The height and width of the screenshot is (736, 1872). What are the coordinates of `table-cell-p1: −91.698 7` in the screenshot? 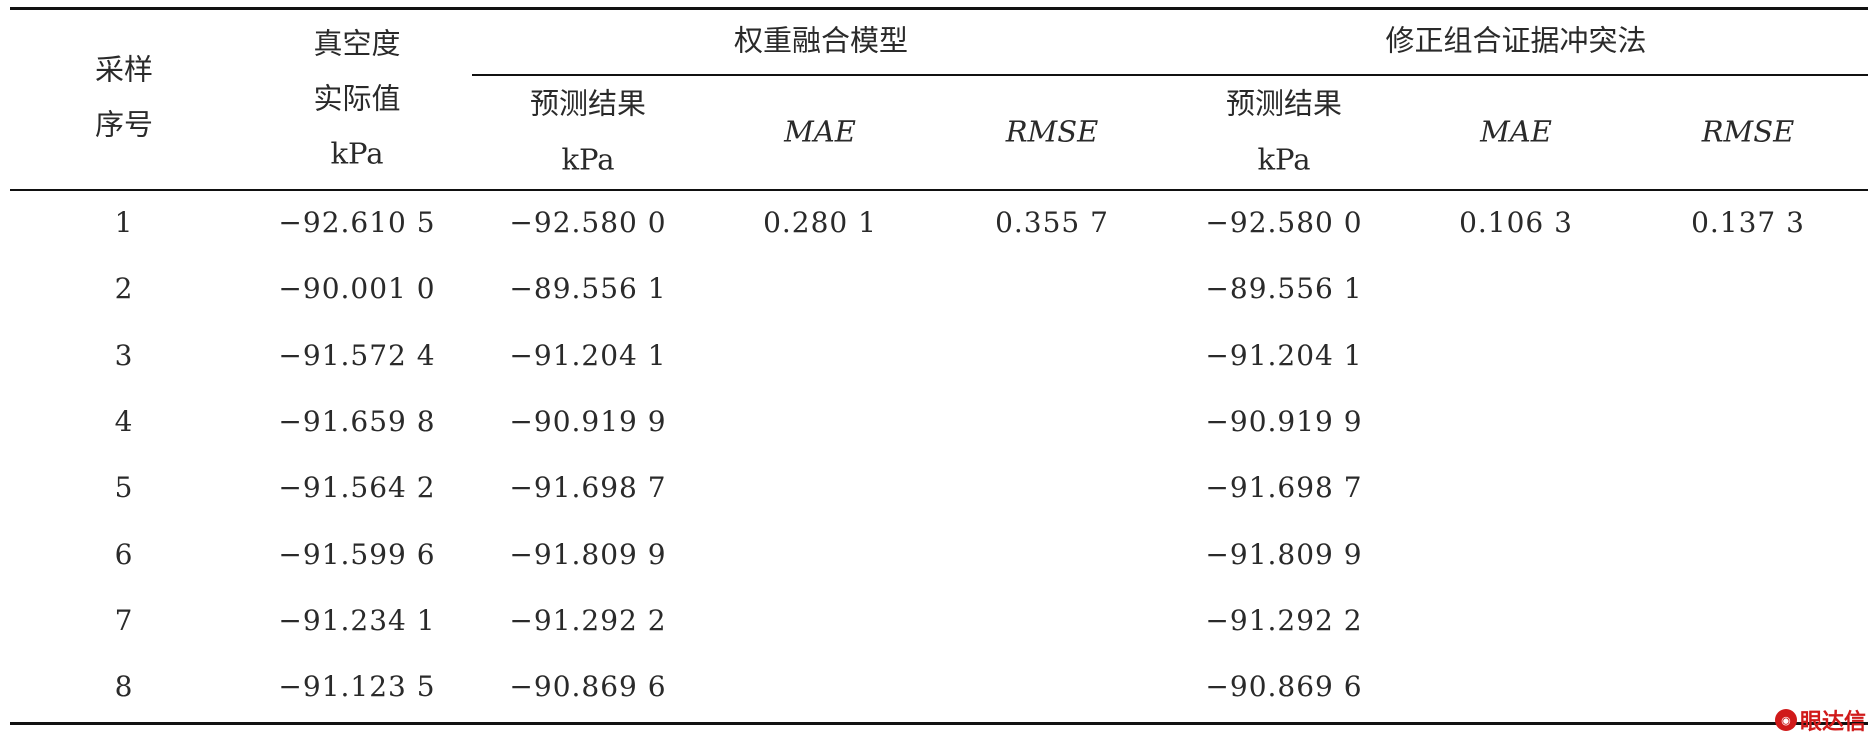 It's located at (588, 488).